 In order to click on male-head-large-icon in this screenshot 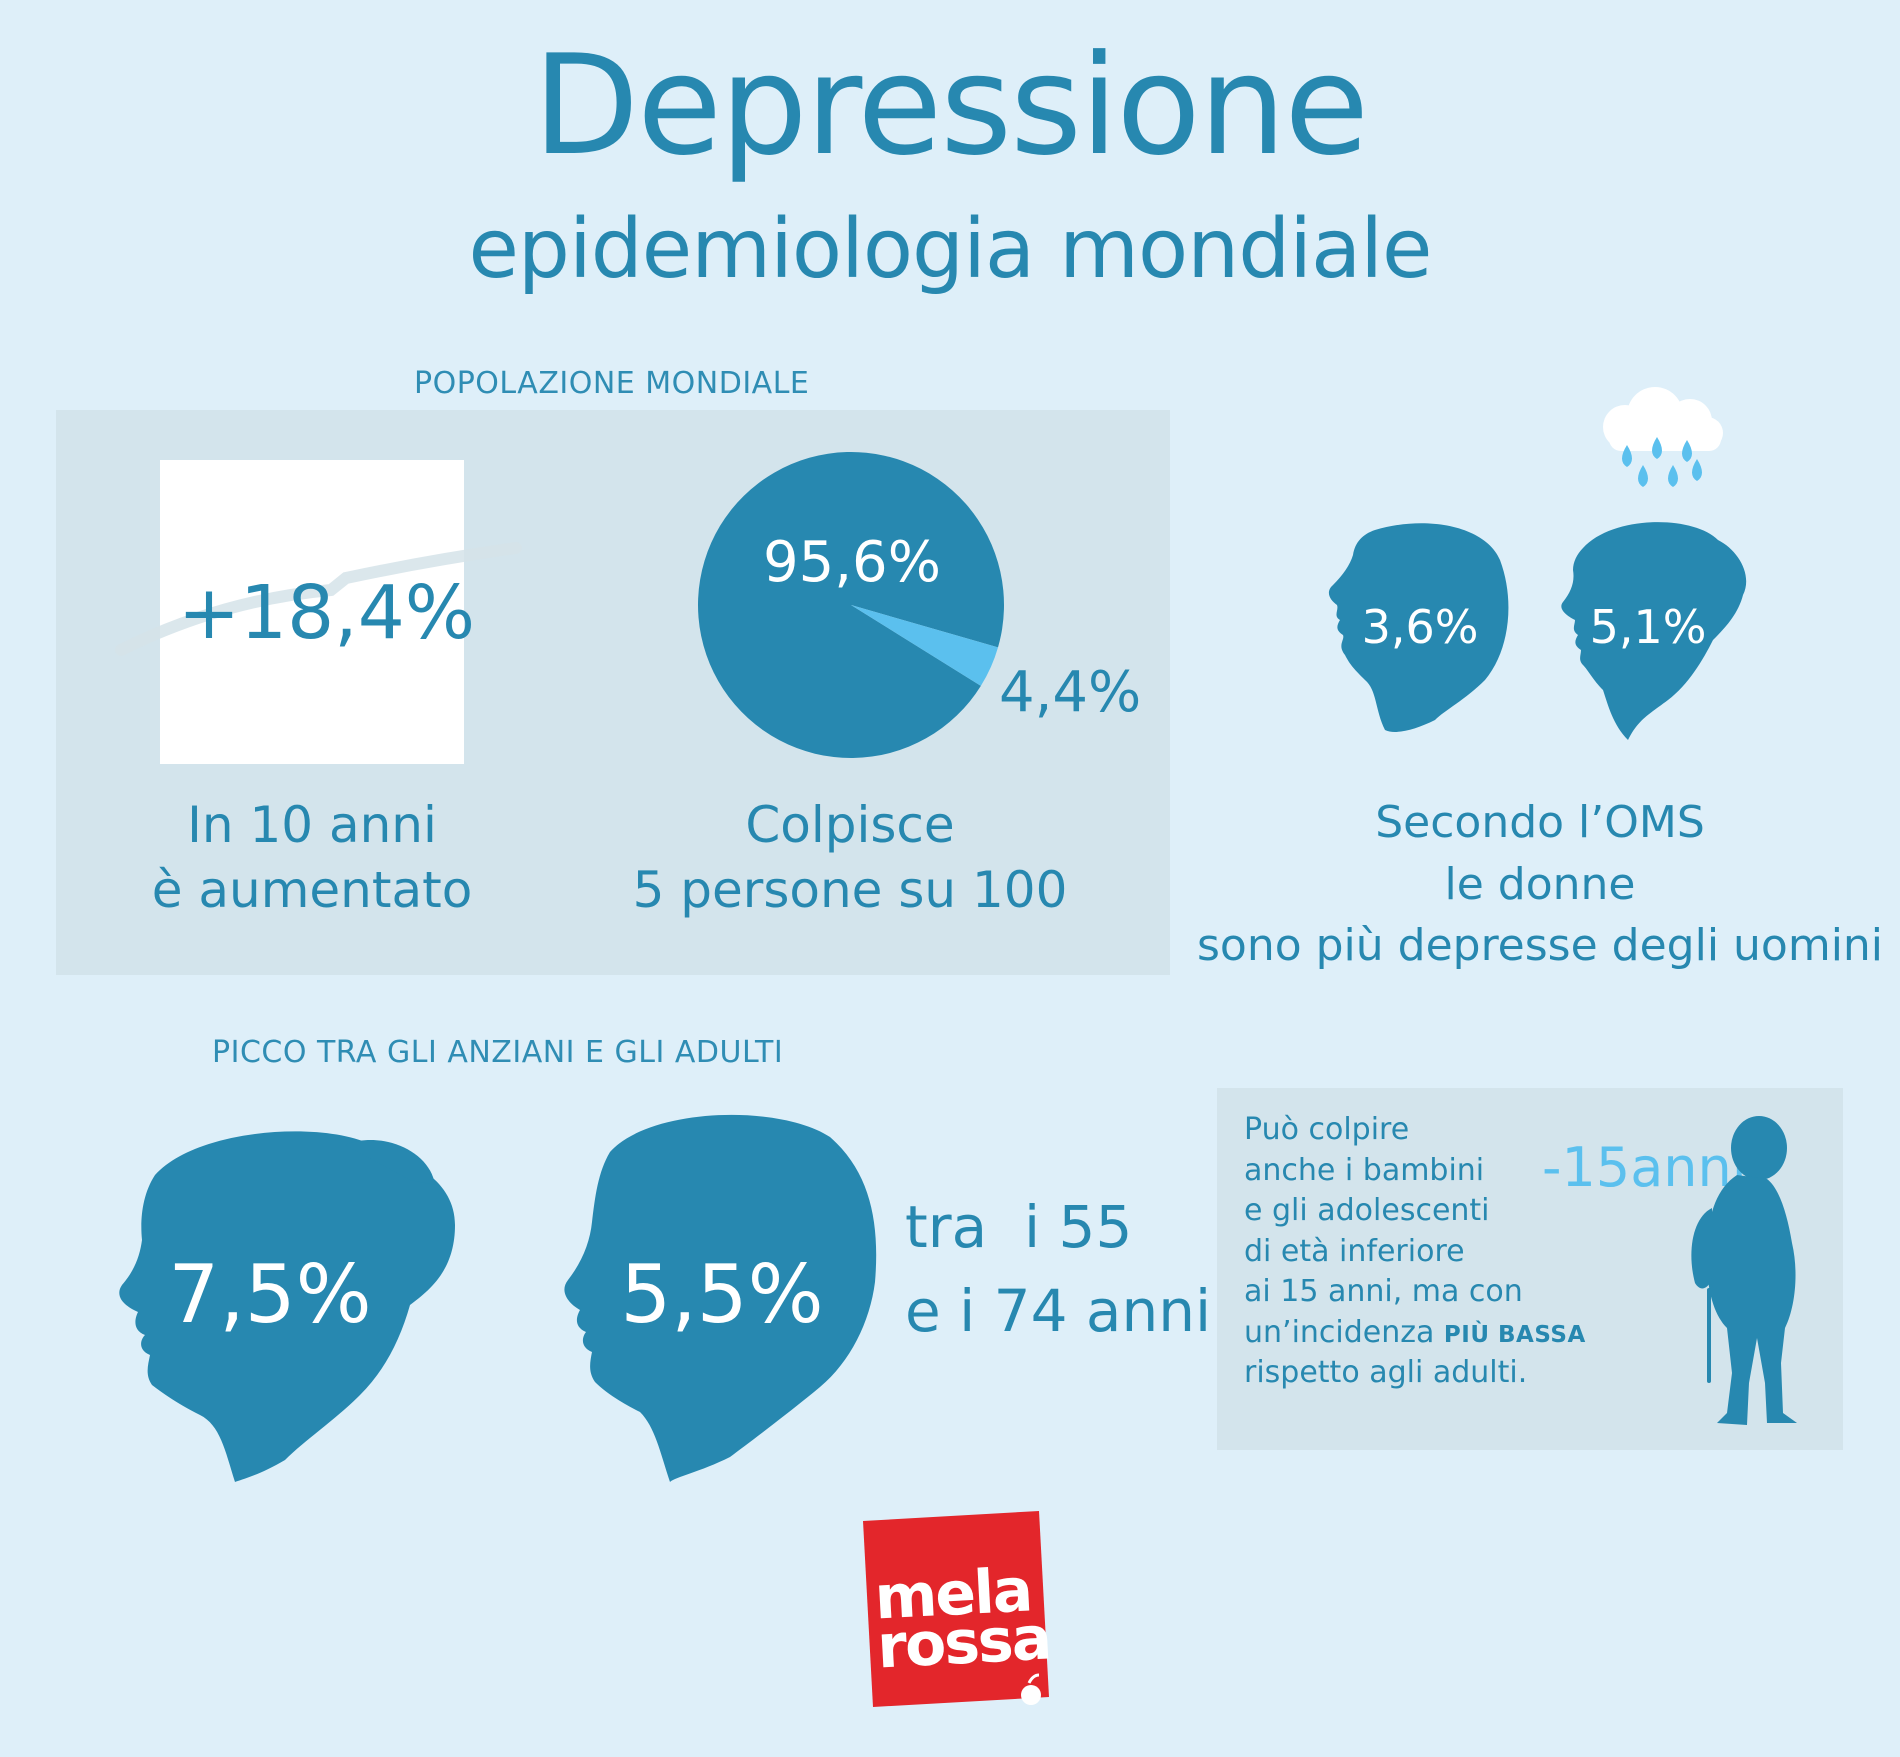, I will do `click(720, 1298)`.